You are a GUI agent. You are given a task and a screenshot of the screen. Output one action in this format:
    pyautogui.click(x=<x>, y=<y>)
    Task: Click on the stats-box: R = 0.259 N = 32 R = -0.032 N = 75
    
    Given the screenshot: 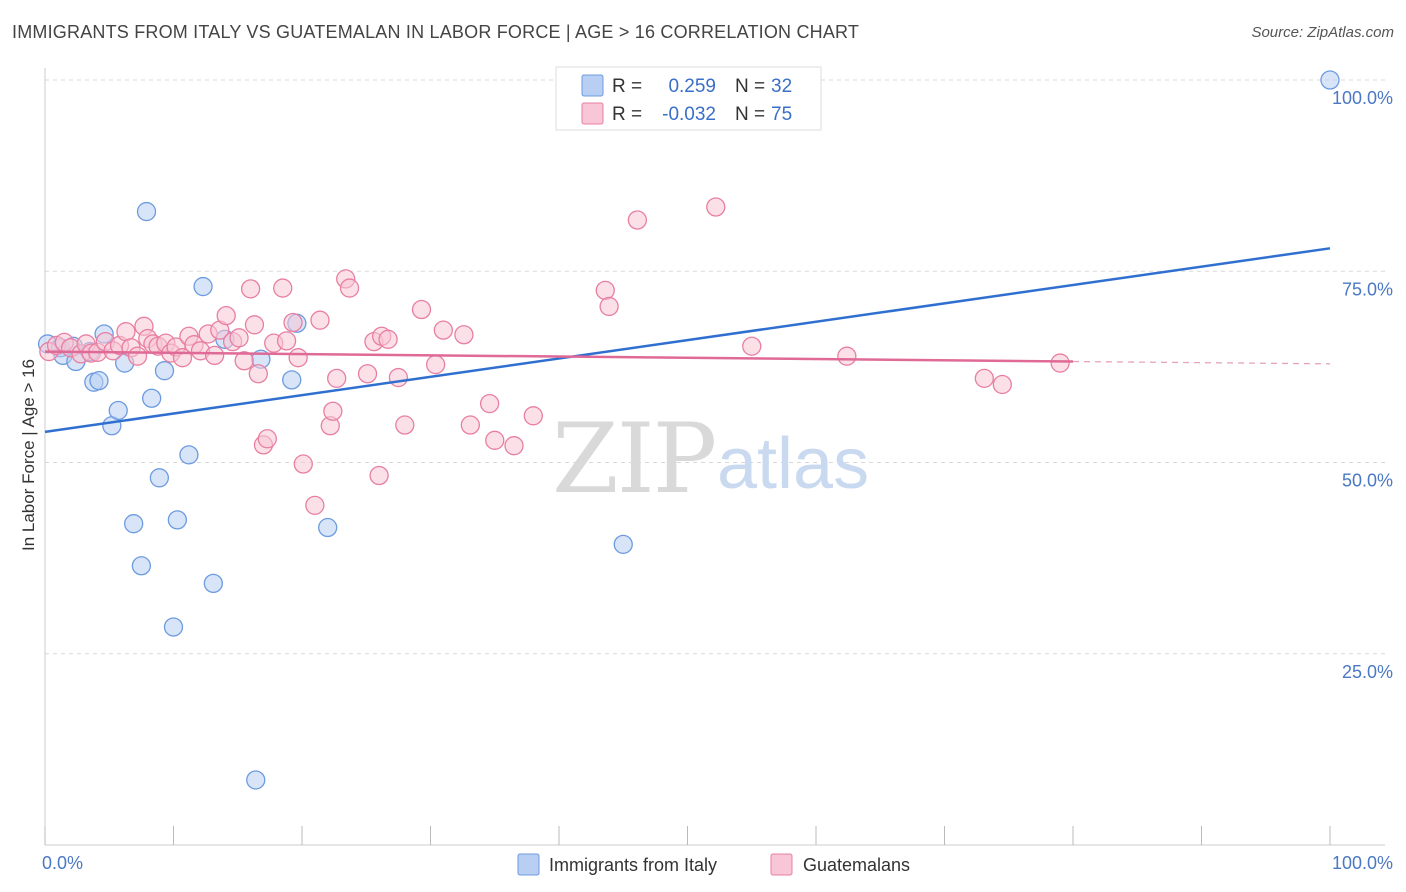 What is the action you would take?
    pyautogui.click(x=688, y=98)
    